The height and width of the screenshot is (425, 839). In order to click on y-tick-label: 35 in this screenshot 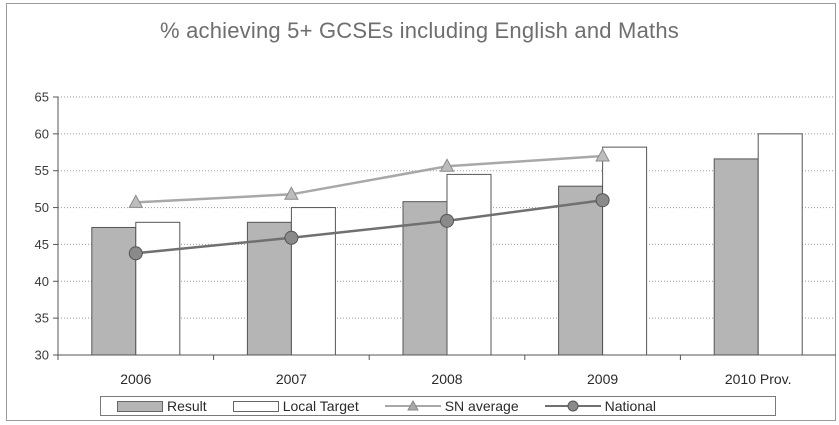, I will do `click(42, 318)`.